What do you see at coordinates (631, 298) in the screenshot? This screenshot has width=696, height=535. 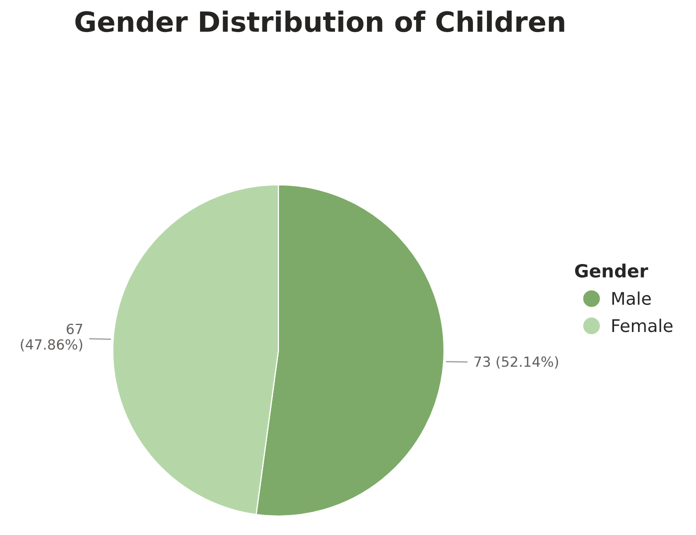 I see `legend-label: Male` at bounding box center [631, 298].